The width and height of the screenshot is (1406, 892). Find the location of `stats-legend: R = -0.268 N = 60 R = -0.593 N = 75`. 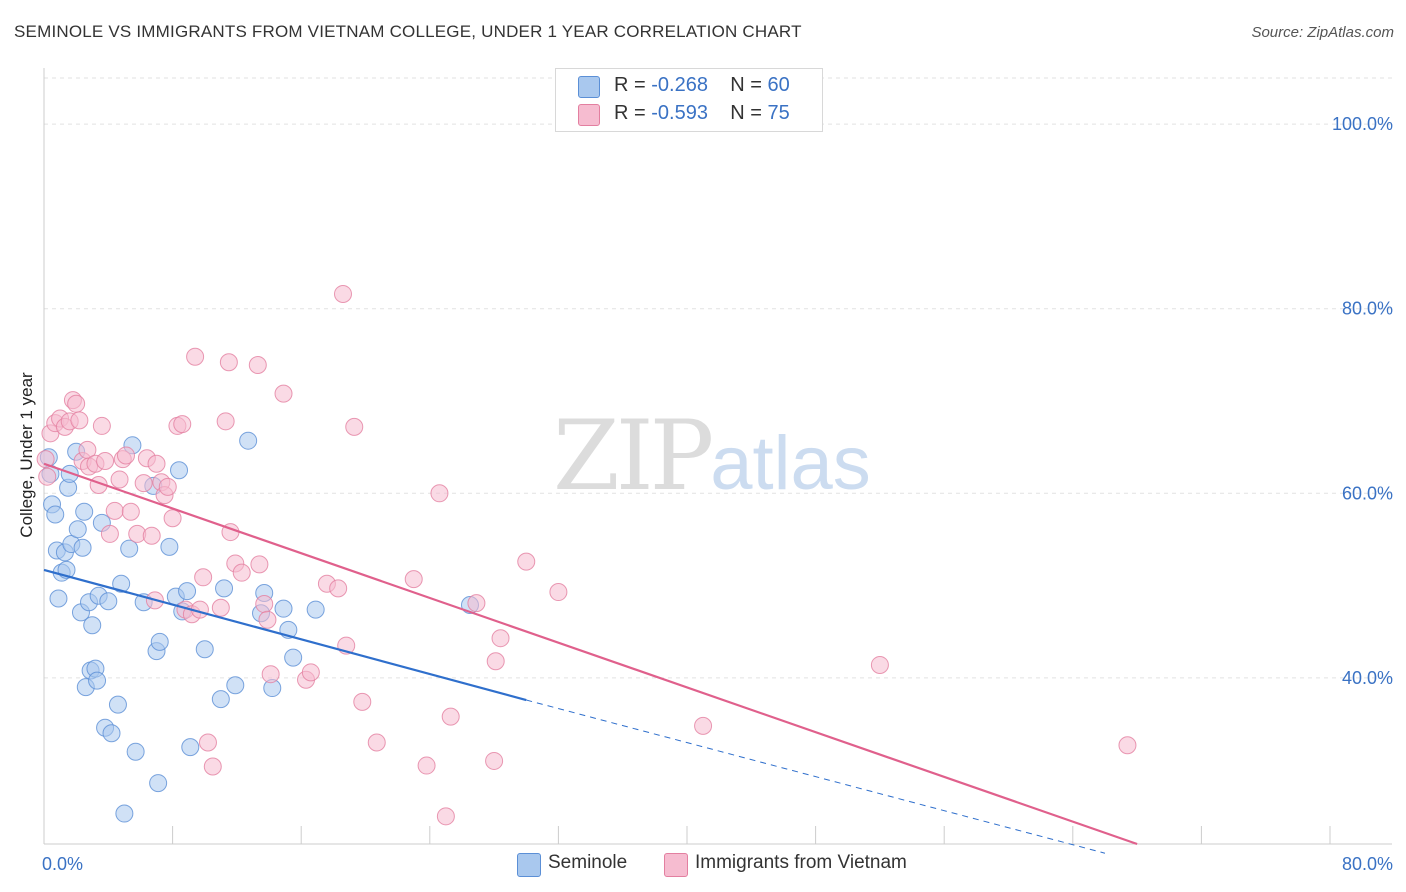

stats-legend: R = -0.268 N = 60 R = -0.593 N = 75 is located at coordinates (689, 100).